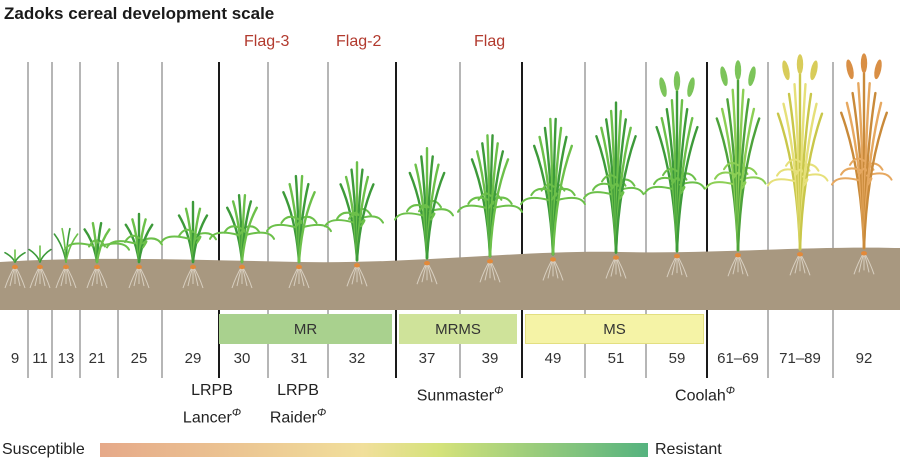 The height and width of the screenshot is (471, 900). I want to click on soil, so click(450, 278).